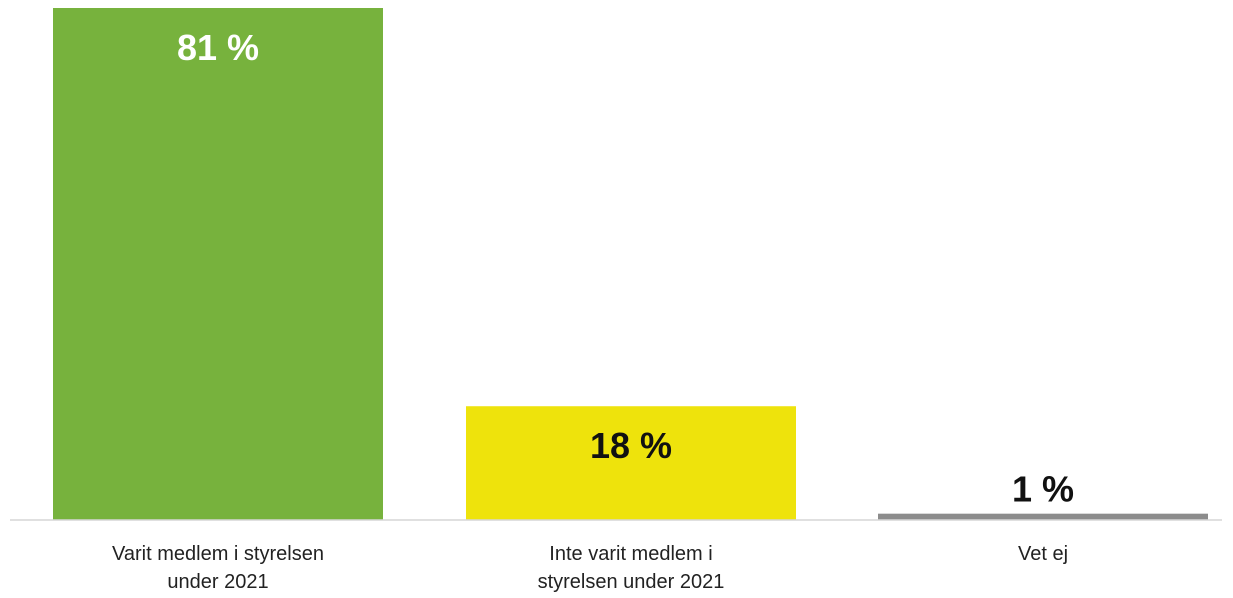 Image resolution: width=1233 pixels, height=598 pixels. I want to click on value-label-1: 81 %, so click(218, 47).